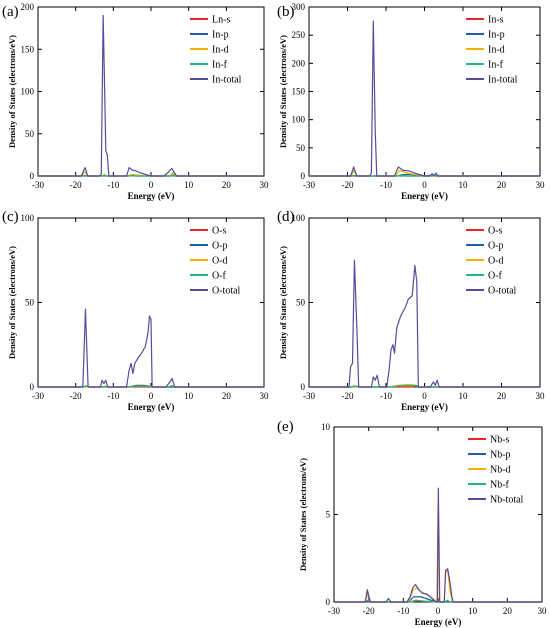  Describe the element at coordinates (438, 545) in the screenshot. I see `series-line-nb-total` at that location.